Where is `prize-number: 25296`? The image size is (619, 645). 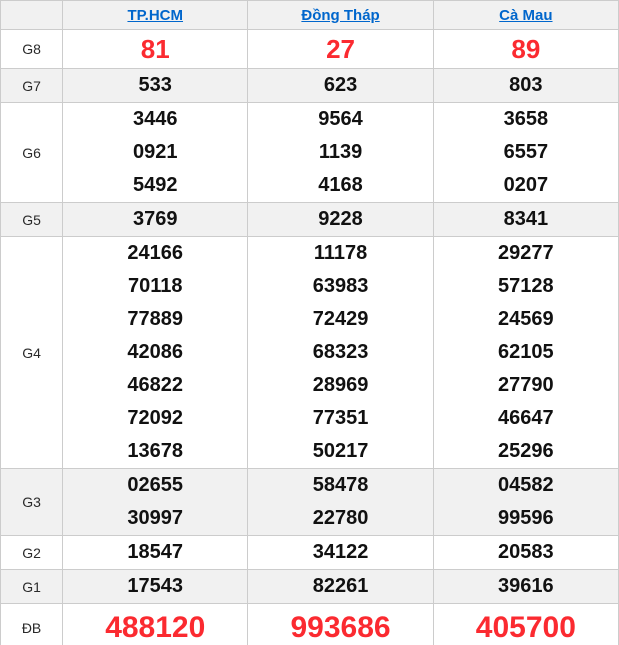 prize-number: 25296 is located at coordinates (526, 451).